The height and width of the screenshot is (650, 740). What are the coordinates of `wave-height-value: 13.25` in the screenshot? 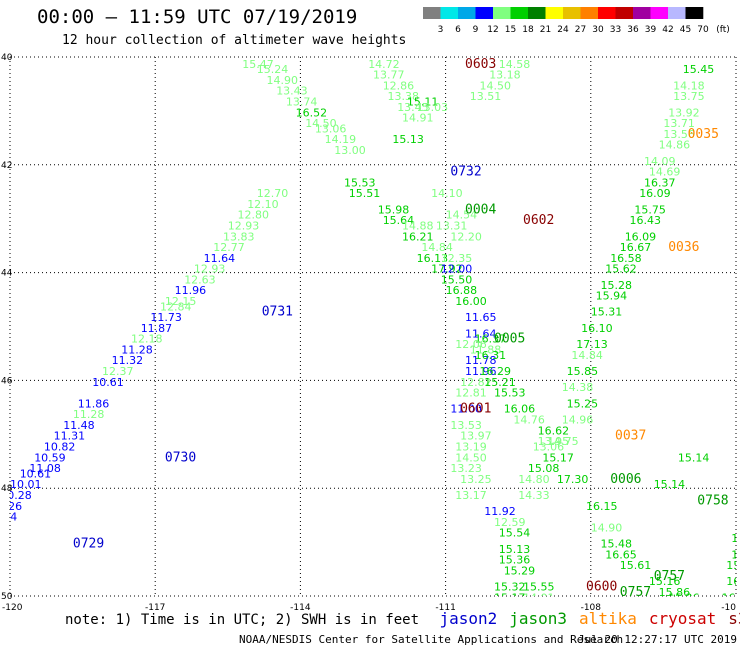 It's located at (476, 479).